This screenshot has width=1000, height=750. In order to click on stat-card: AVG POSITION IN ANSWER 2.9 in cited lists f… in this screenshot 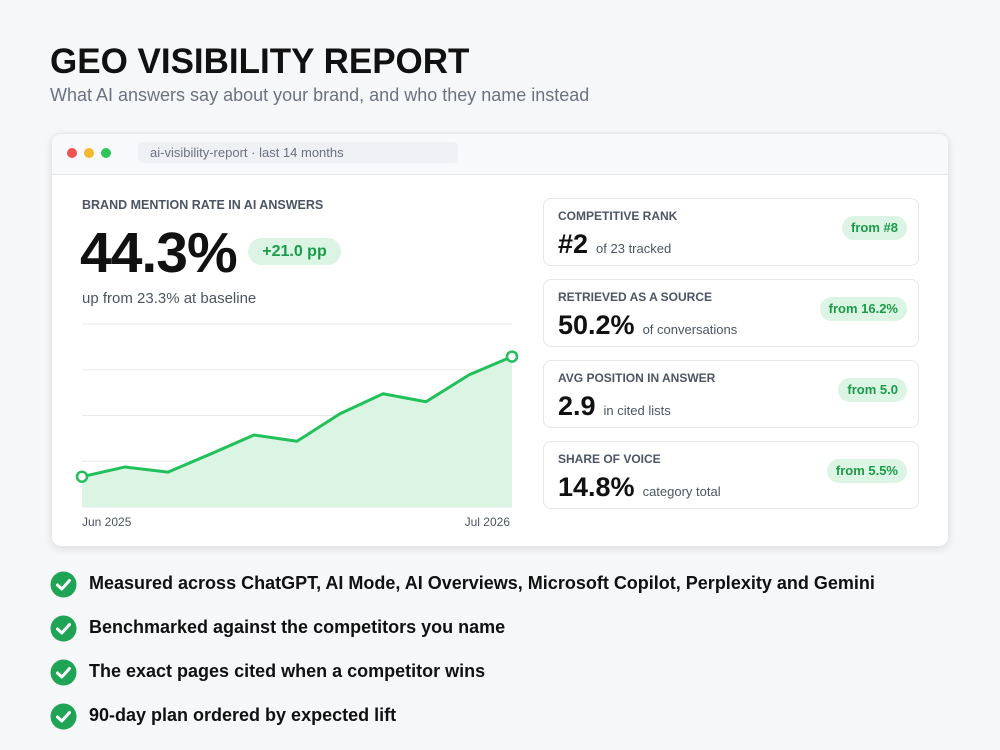, I will do `click(731, 394)`.